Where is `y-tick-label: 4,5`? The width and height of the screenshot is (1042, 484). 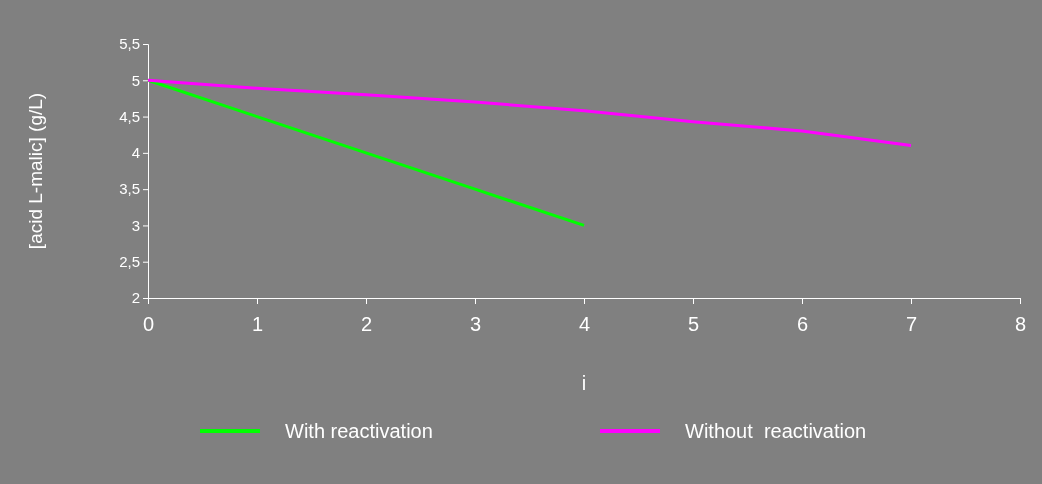
y-tick-label: 4,5 is located at coordinates (129, 116).